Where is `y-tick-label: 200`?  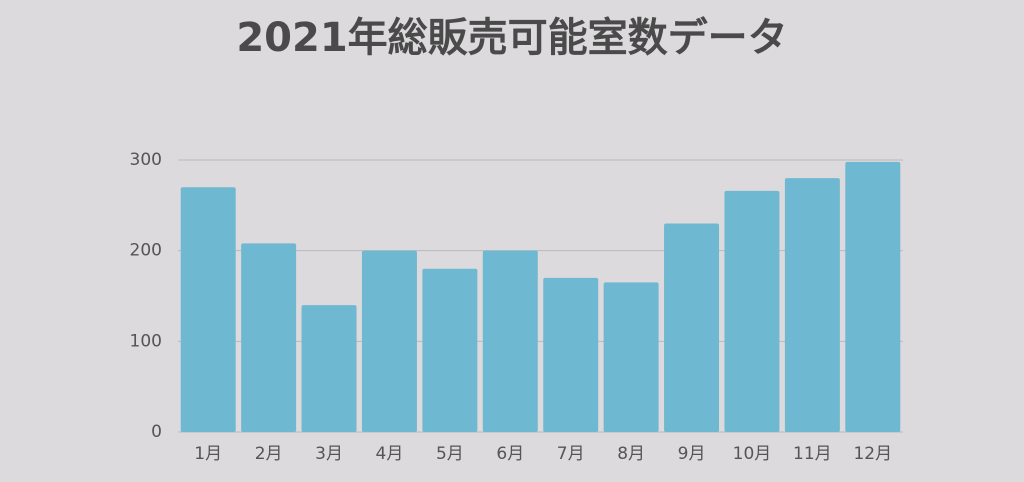
y-tick-label: 200 is located at coordinates (146, 251).